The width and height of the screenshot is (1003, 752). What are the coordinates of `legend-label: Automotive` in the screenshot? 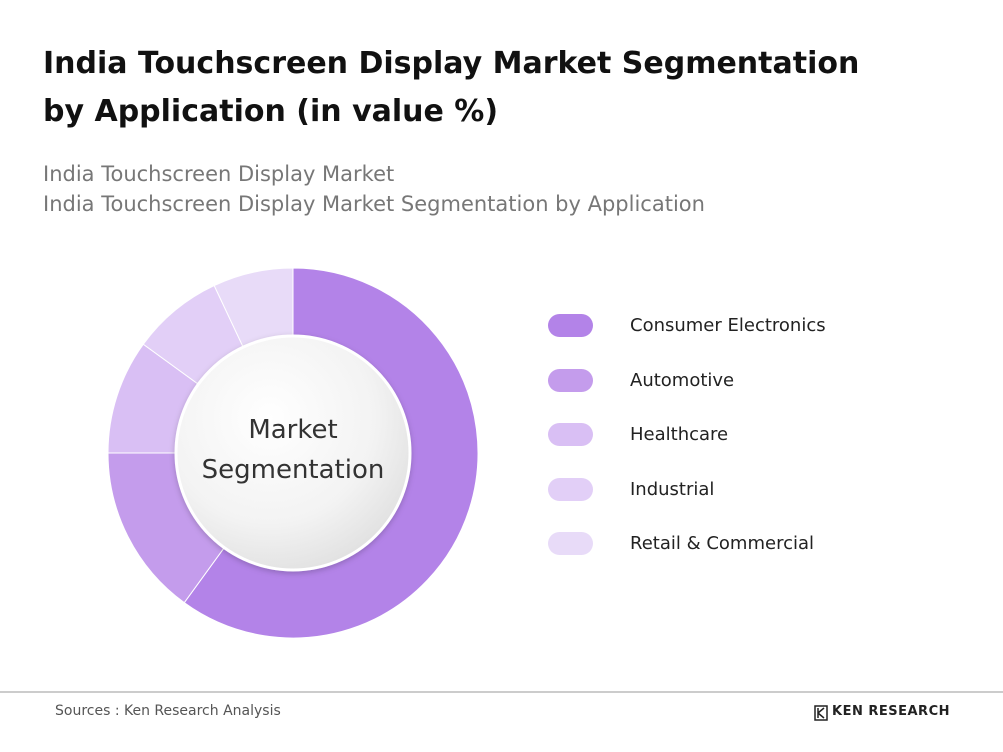 It's located at (682, 380).